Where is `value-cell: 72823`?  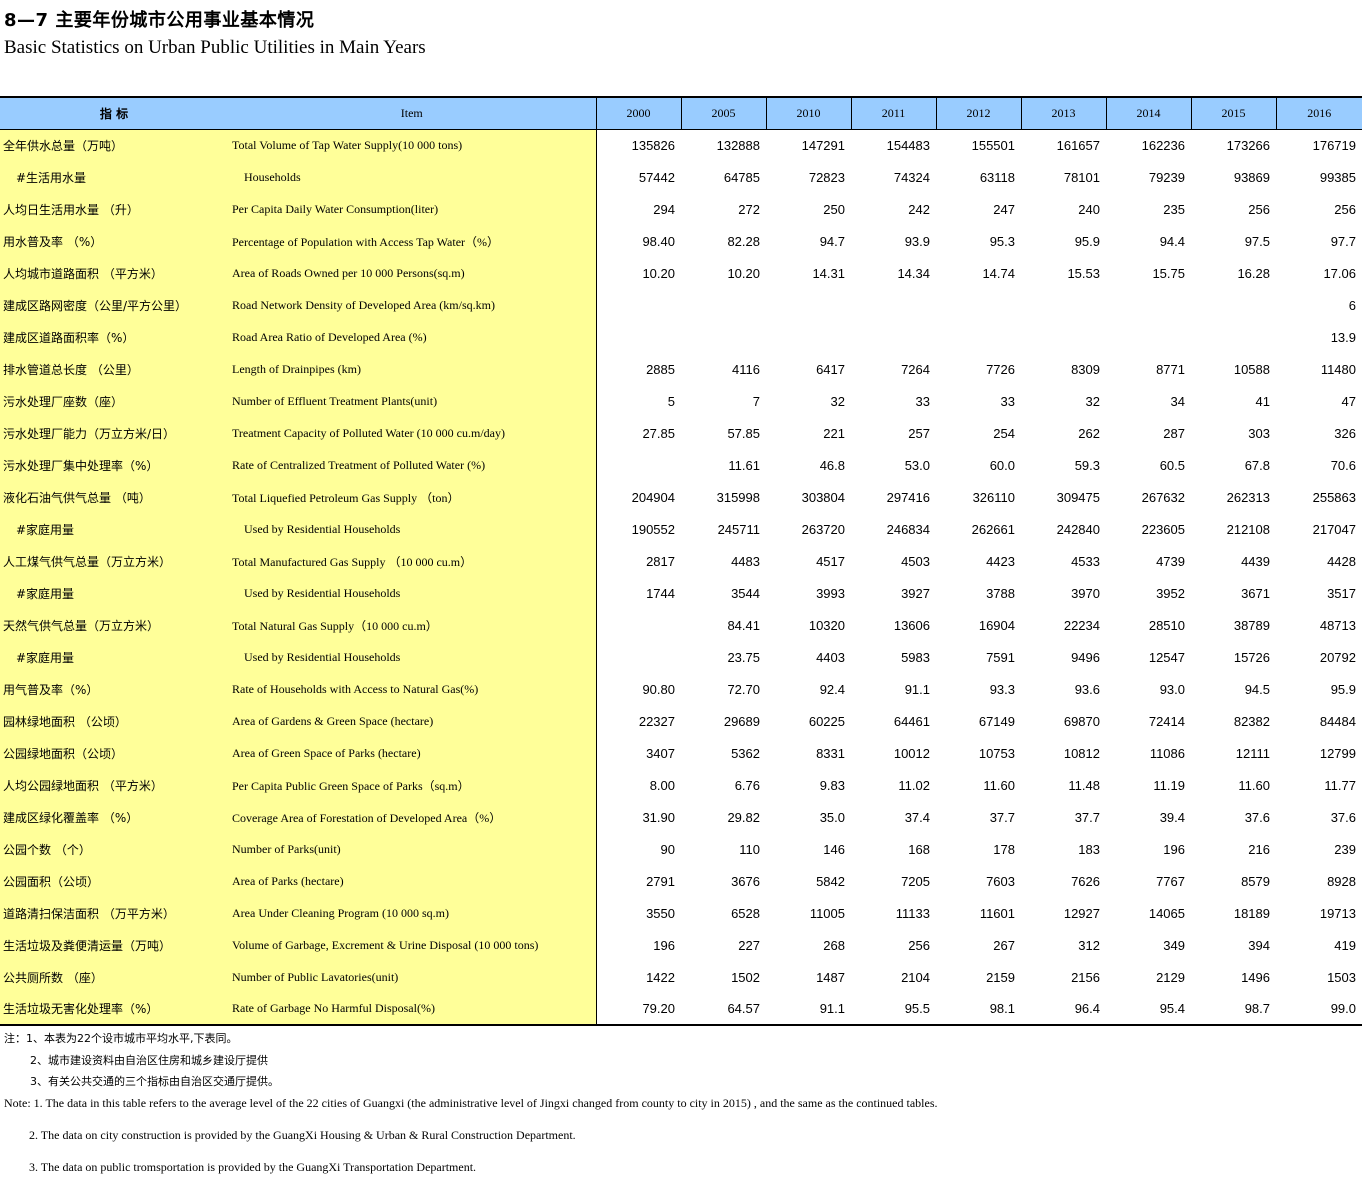
value-cell: 72823 is located at coordinates (826, 177).